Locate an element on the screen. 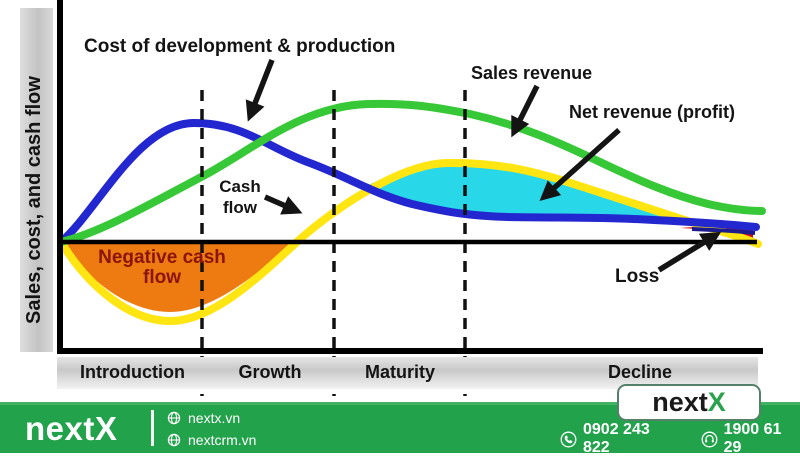  net-revenue-arrow is located at coordinates (580, 164).